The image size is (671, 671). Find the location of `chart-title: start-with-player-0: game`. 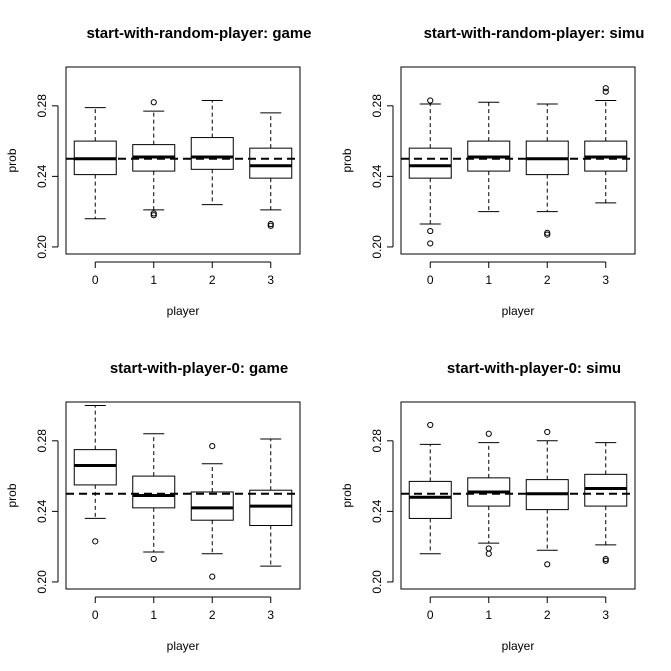

chart-title: start-with-player-0: game is located at coordinates (199, 368).